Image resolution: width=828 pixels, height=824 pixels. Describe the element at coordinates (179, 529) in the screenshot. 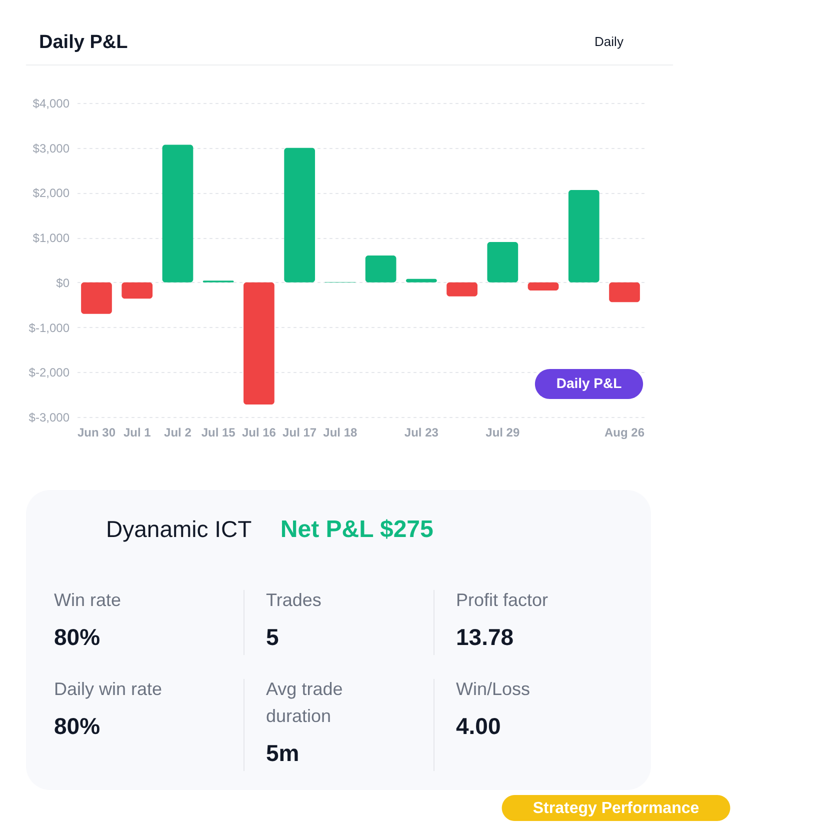

I see `text: Dyanamic ICT` at that location.